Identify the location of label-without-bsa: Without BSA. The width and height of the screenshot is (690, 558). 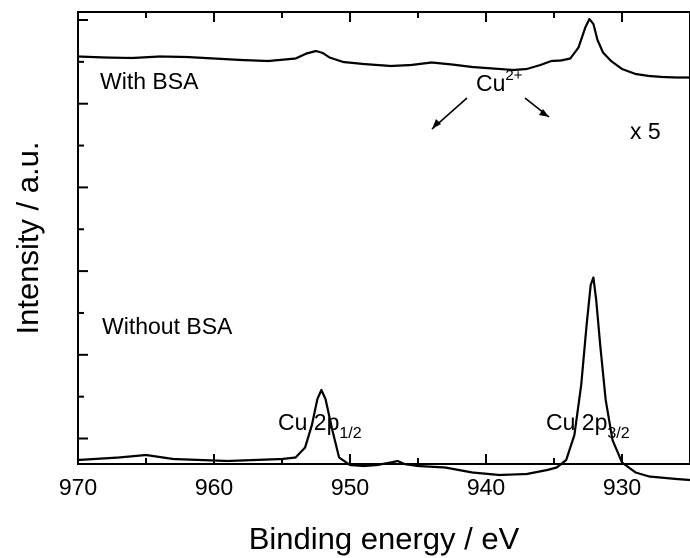
(167, 326).